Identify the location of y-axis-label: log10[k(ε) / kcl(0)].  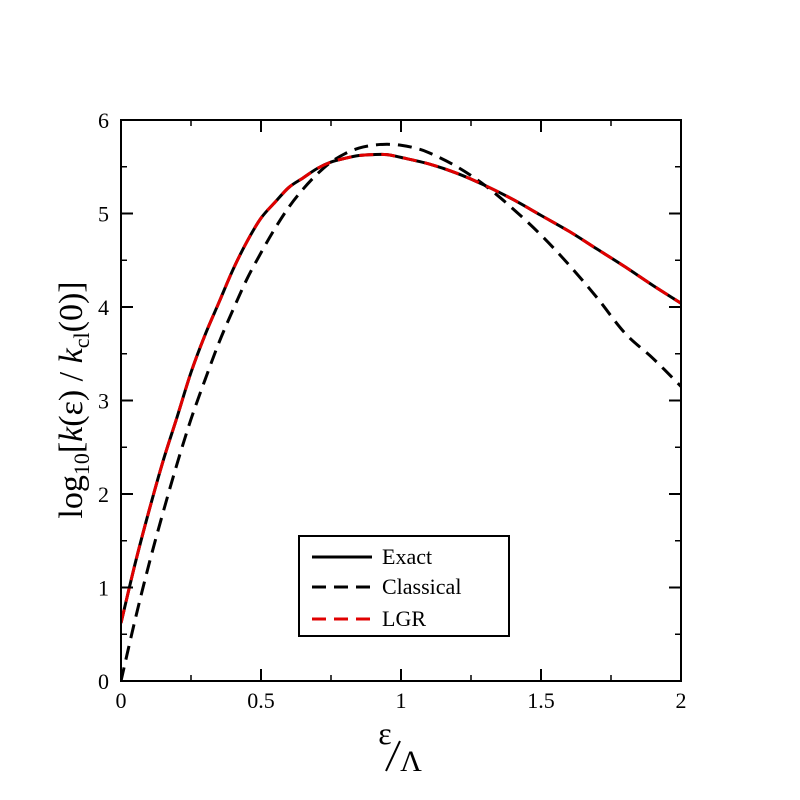
(73, 399).